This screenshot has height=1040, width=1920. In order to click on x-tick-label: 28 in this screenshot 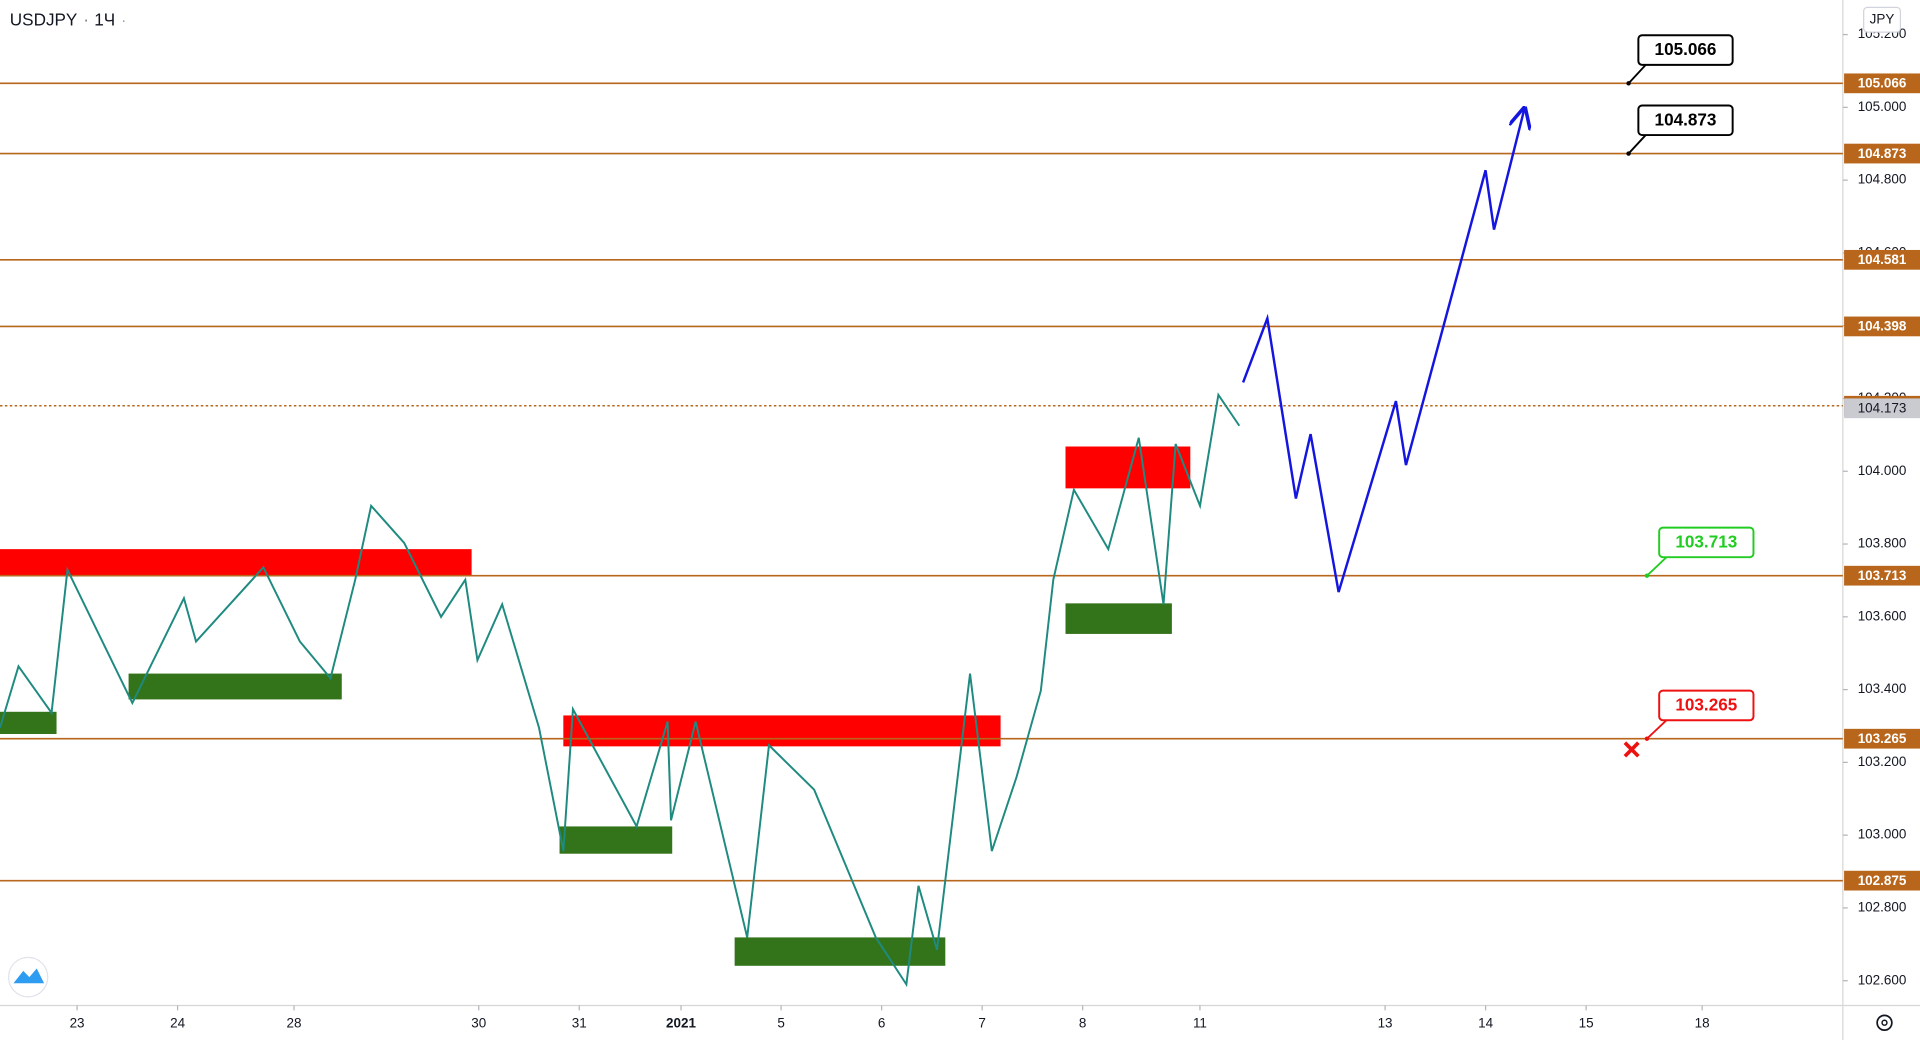, I will do `click(294, 1023)`.